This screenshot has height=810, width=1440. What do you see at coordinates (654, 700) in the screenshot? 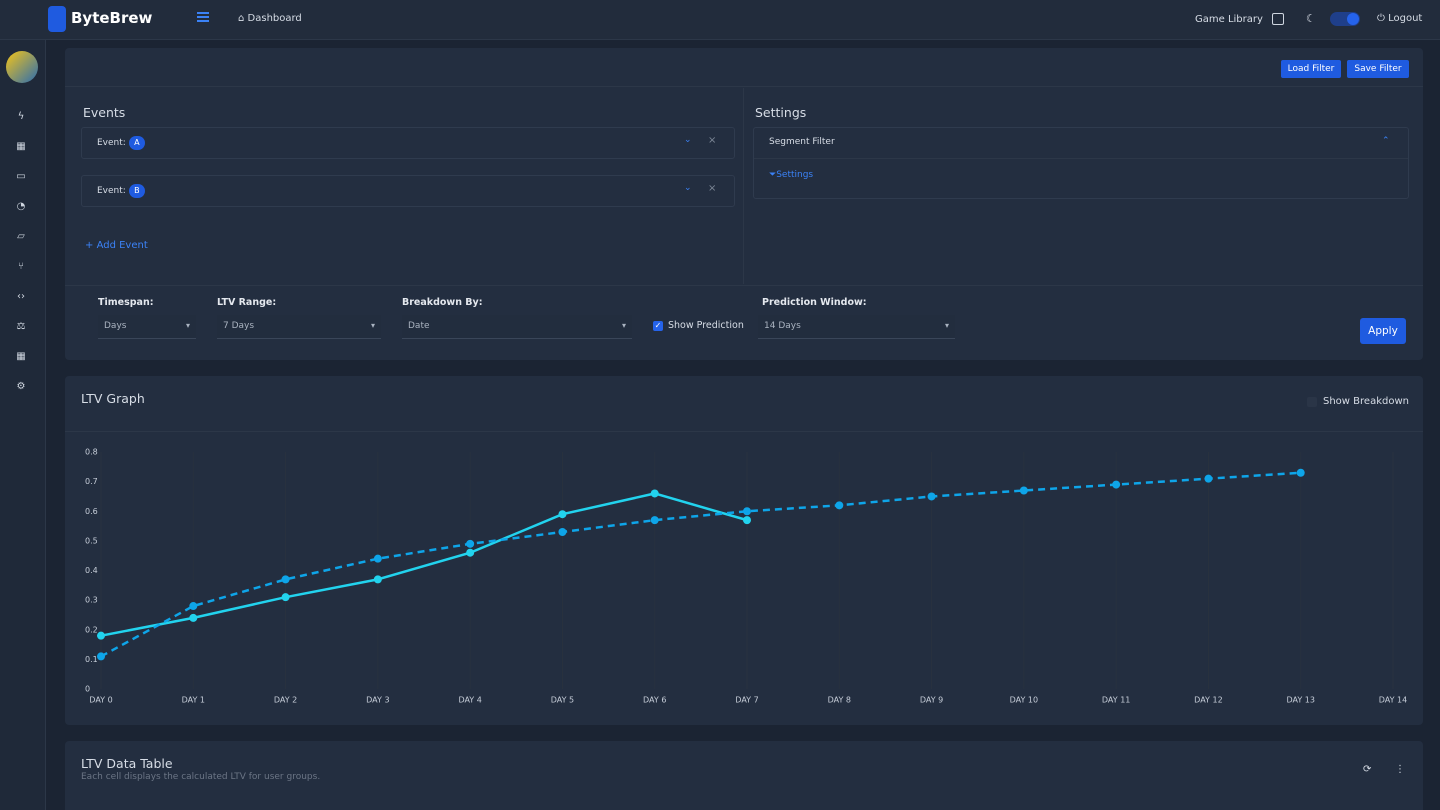
I see `x-tick-label: DAY 6` at bounding box center [654, 700].